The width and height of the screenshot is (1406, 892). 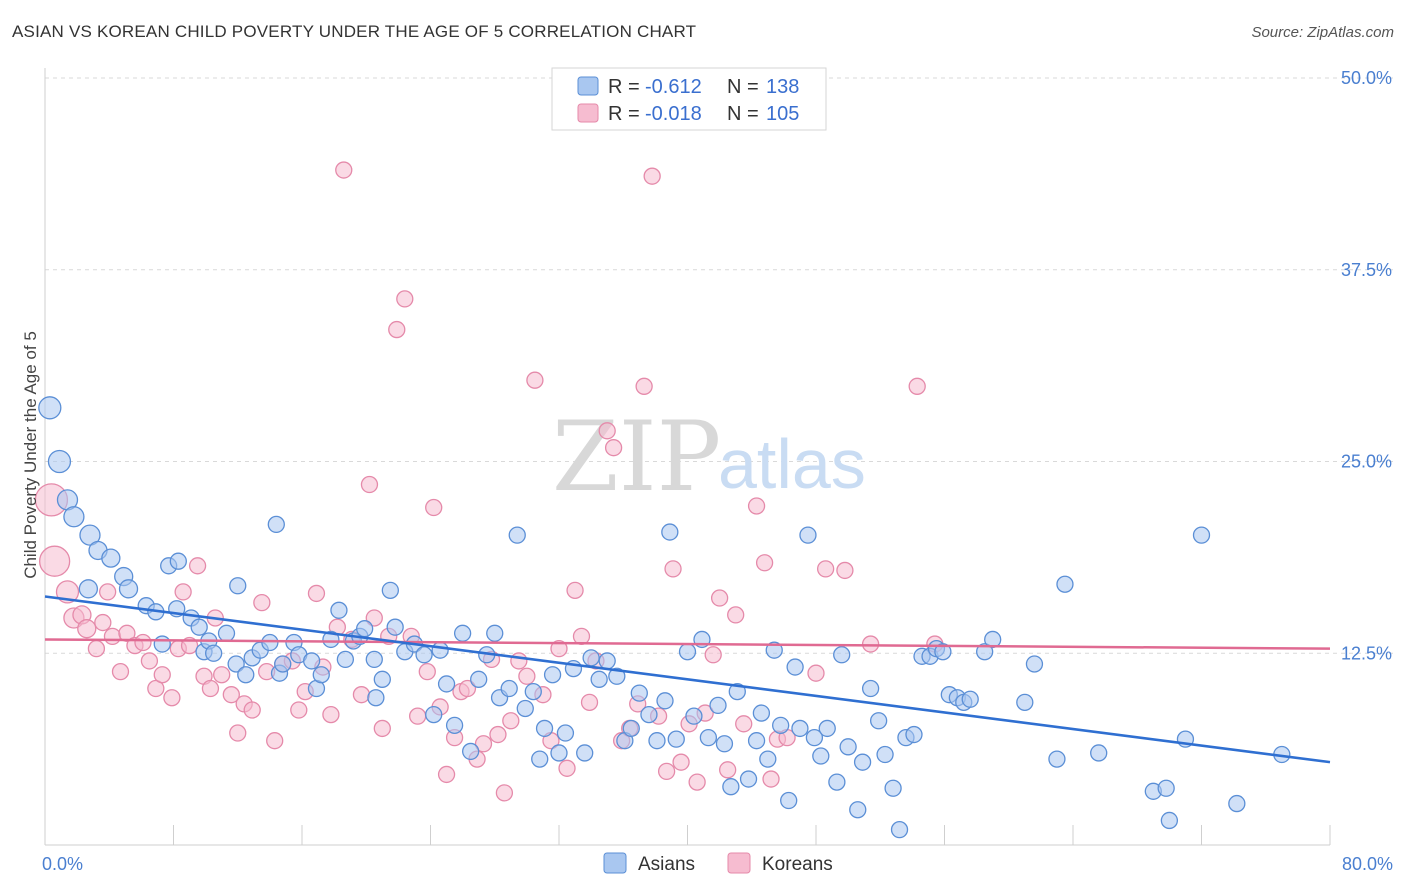 I want to click on bottom-legend: Asians Koreans, so click(x=718, y=863).